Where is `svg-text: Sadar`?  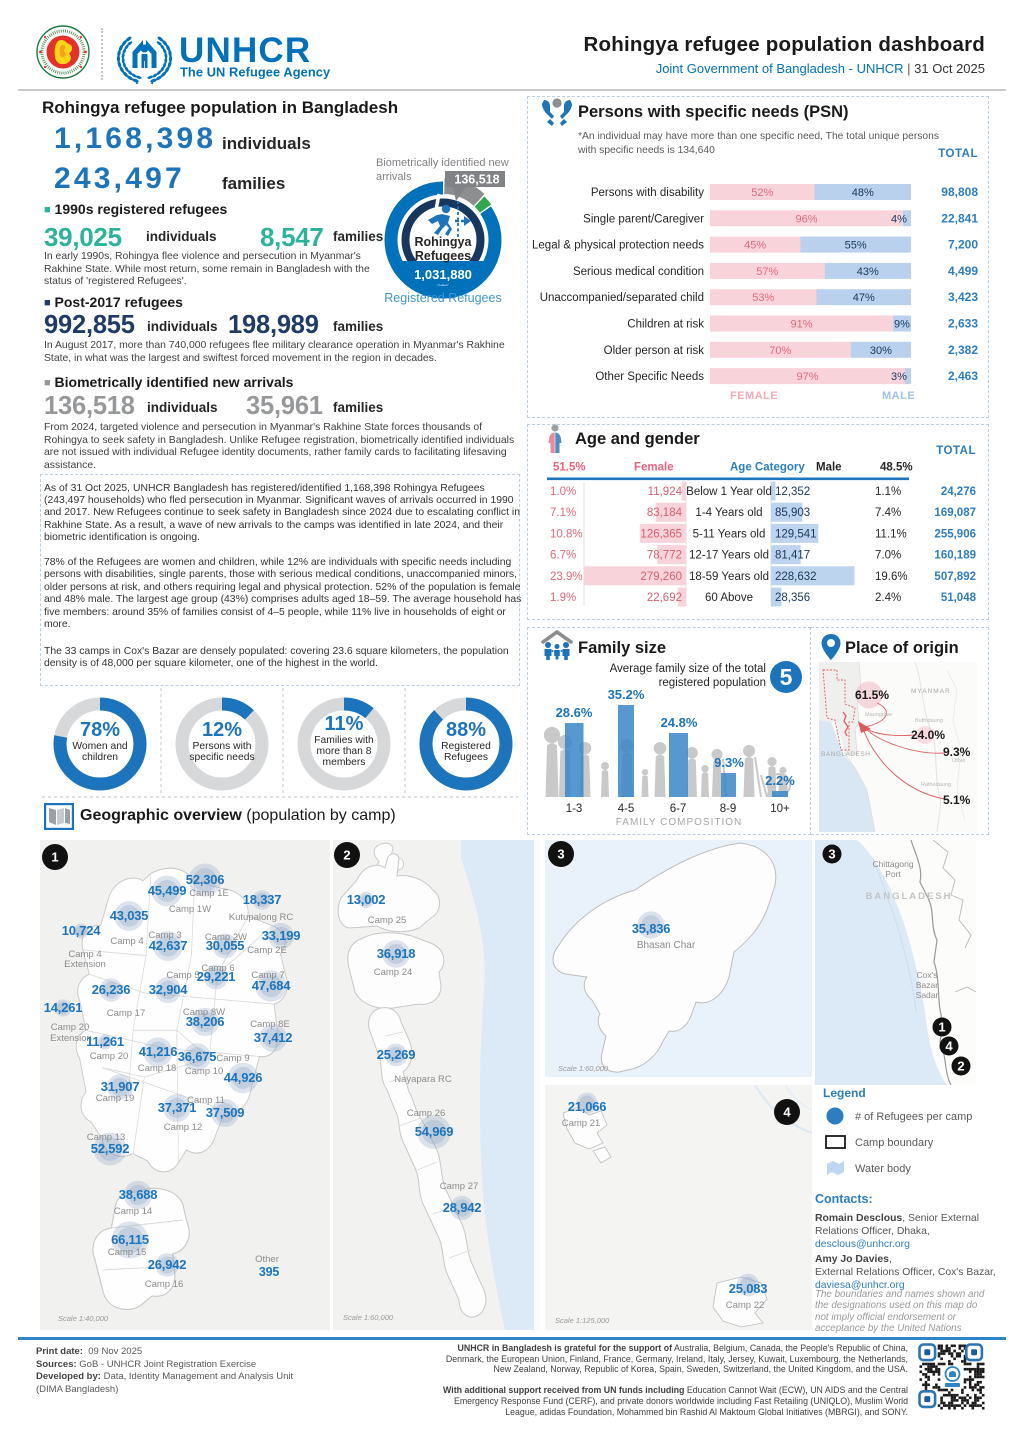
svg-text: Sadar is located at coordinates (927, 995).